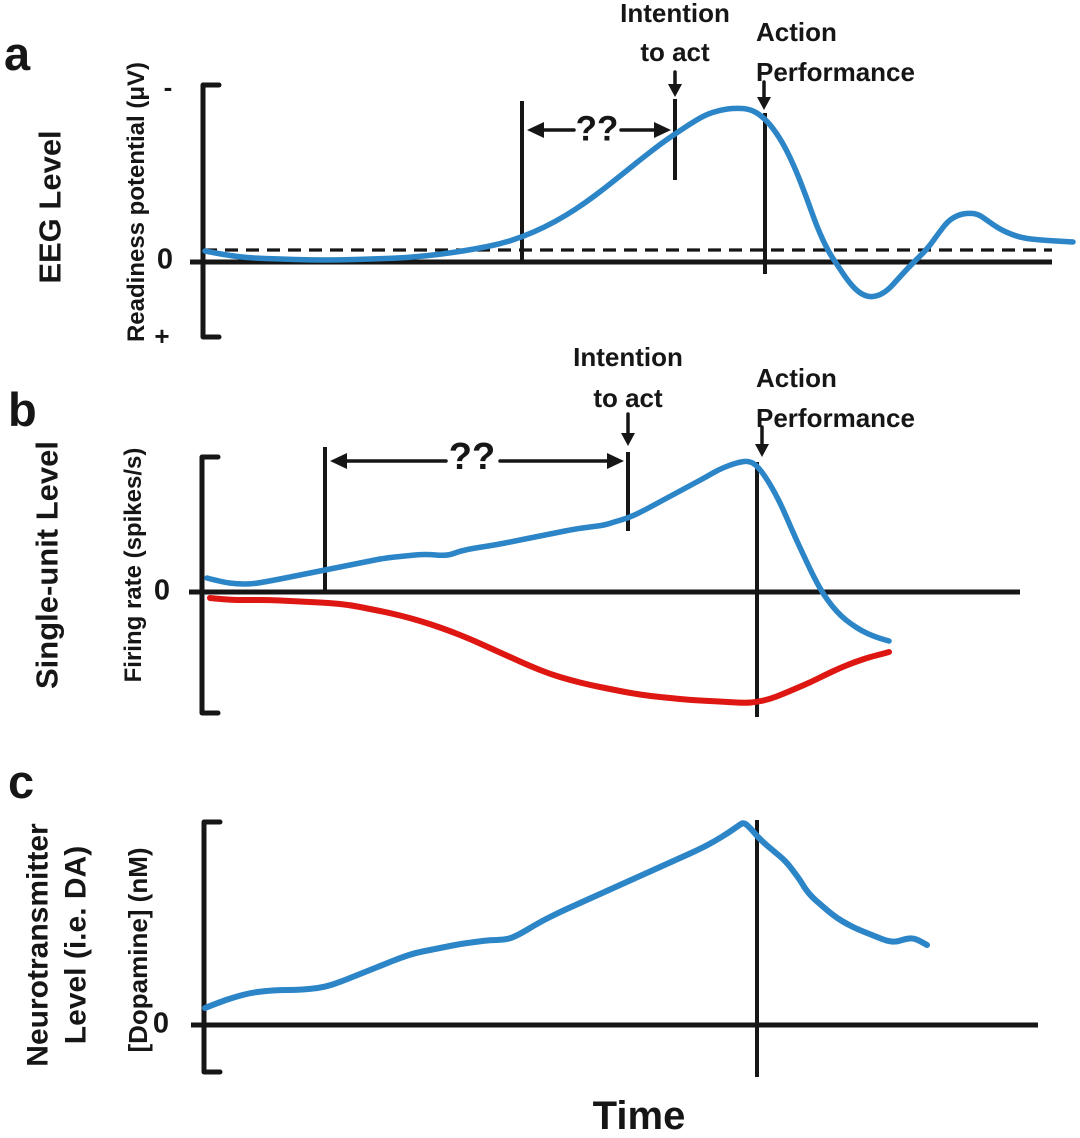 The height and width of the screenshot is (1138, 1080). What do you see at coordinates (628, 398) in the screenshot?
I see `intention-to-act-label-b-line2: to act` at bounding box center [628, 398].